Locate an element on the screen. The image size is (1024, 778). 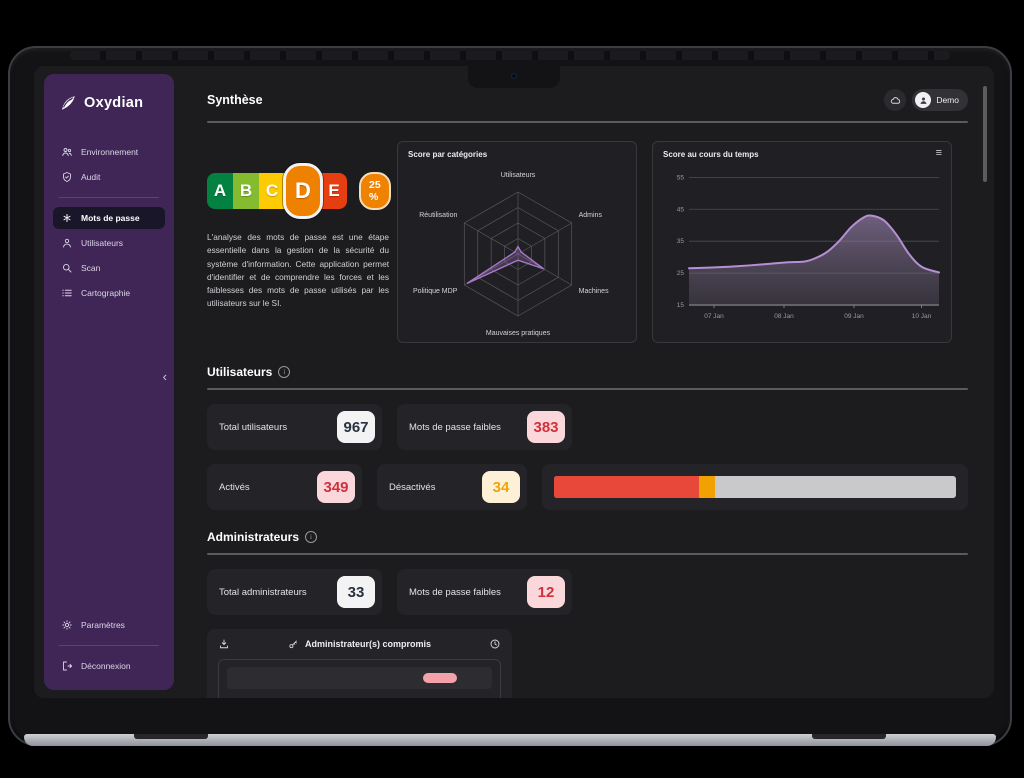
hamburger-icon: ≡ is located at coordinates (938, 153).